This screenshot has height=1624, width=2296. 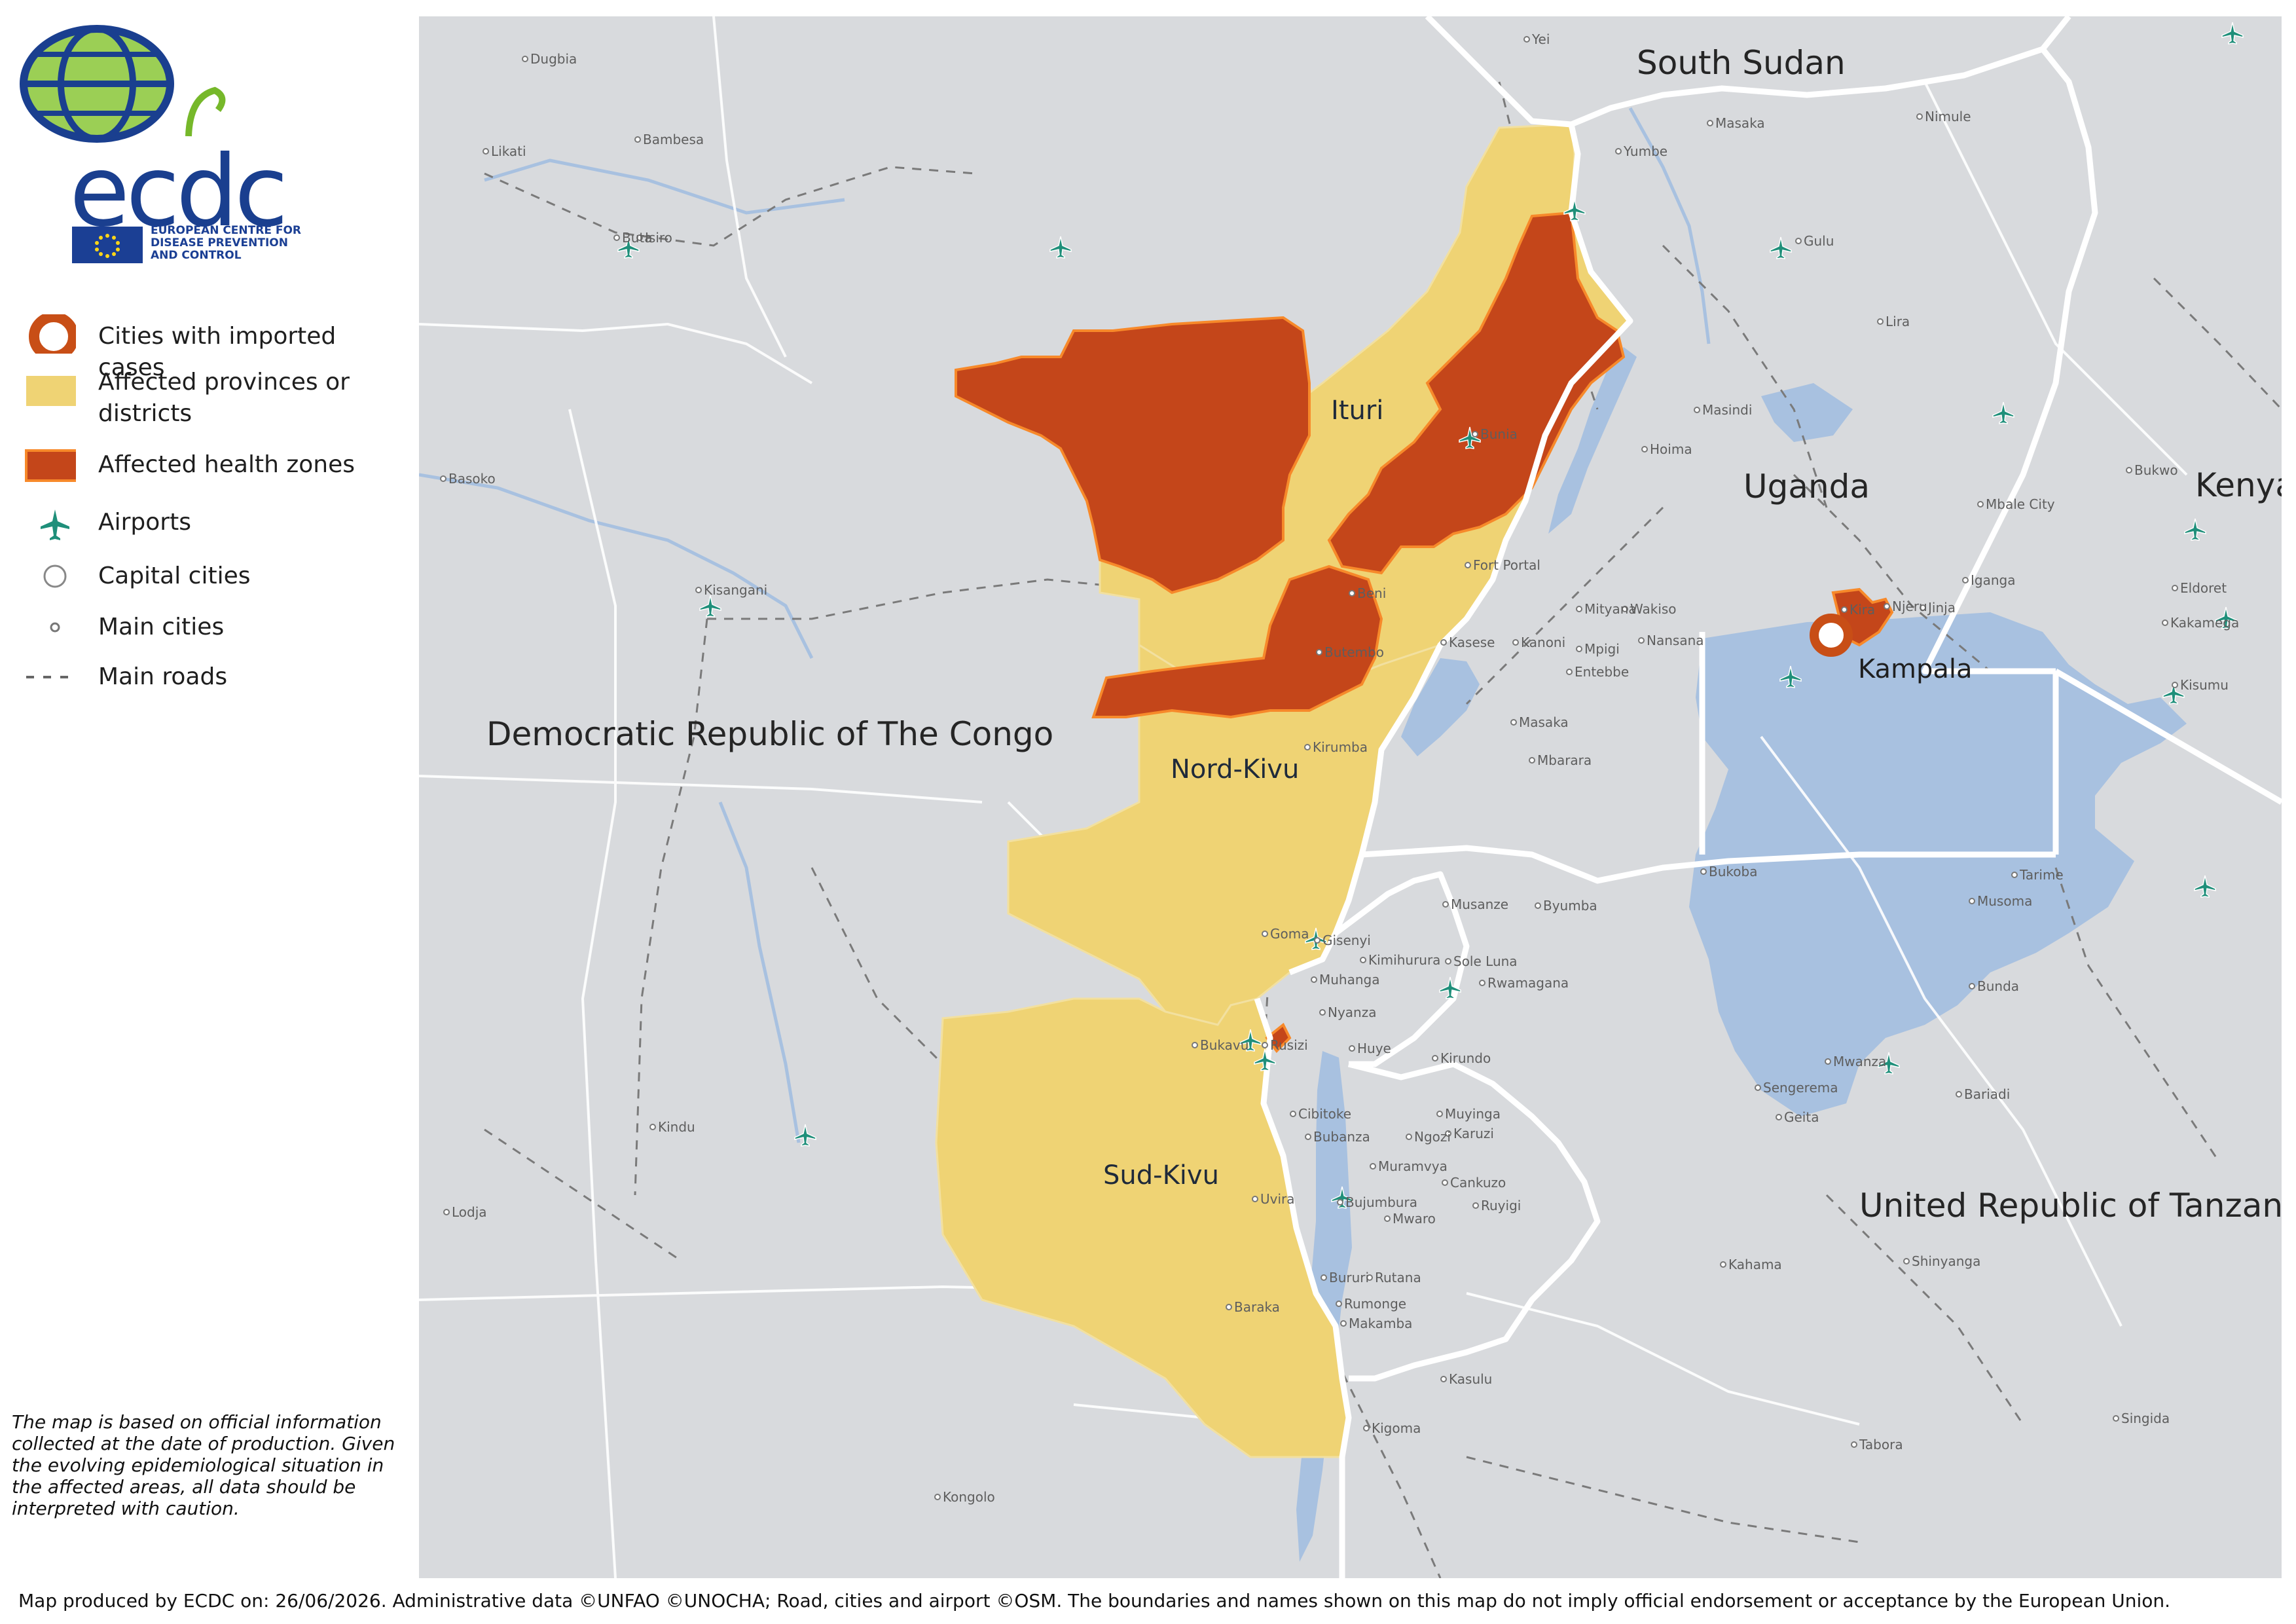 I want to click on place-label: Bubanza, so click(x=1341, y=1137).